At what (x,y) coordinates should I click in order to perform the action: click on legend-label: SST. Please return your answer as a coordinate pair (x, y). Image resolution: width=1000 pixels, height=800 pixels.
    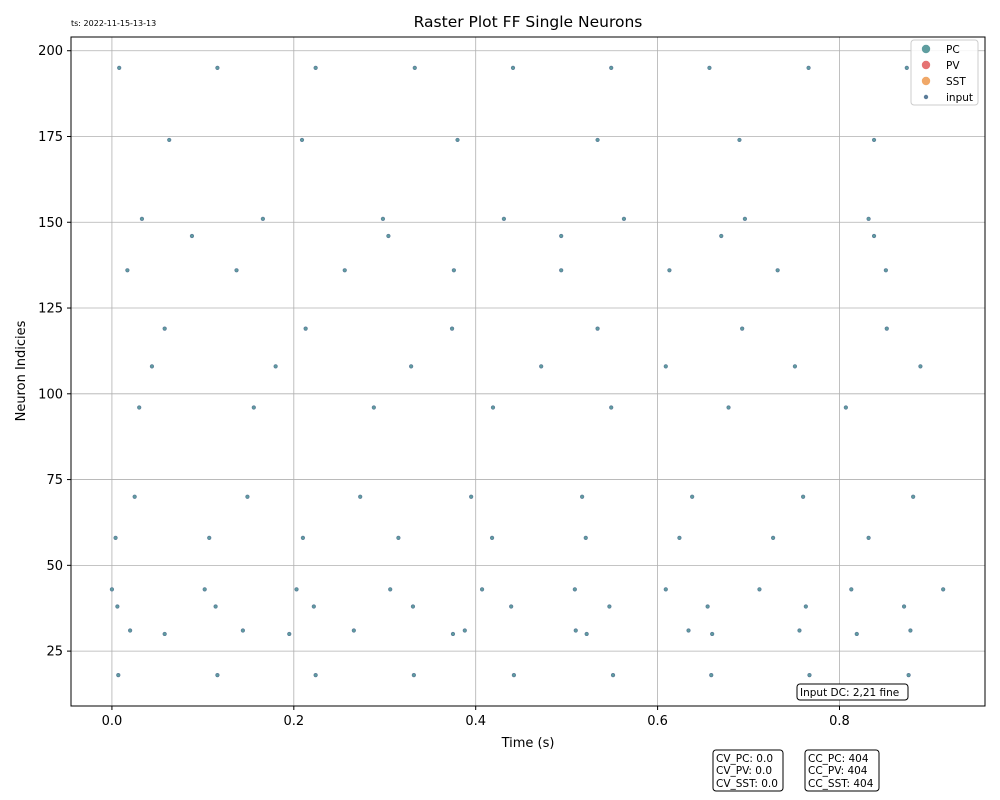
    Looking at the image, I should click on (956, 82).